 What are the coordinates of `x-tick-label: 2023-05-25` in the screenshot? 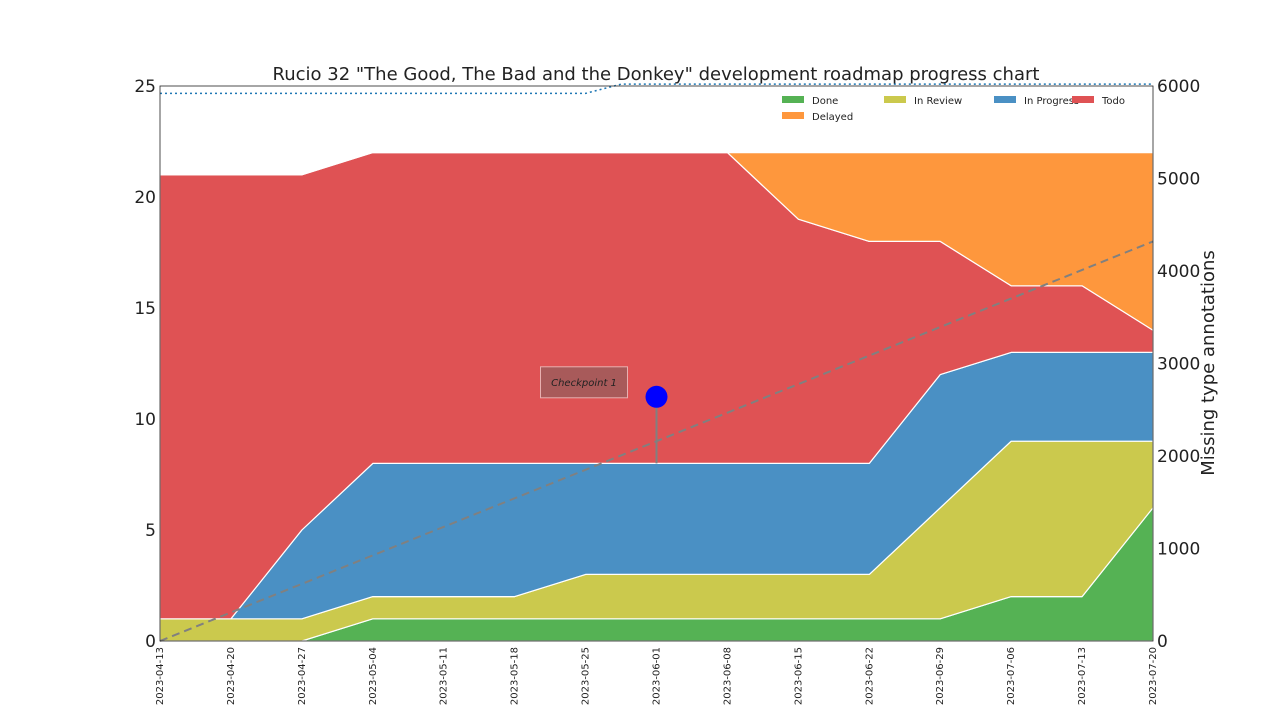 It's located at (586, 676).